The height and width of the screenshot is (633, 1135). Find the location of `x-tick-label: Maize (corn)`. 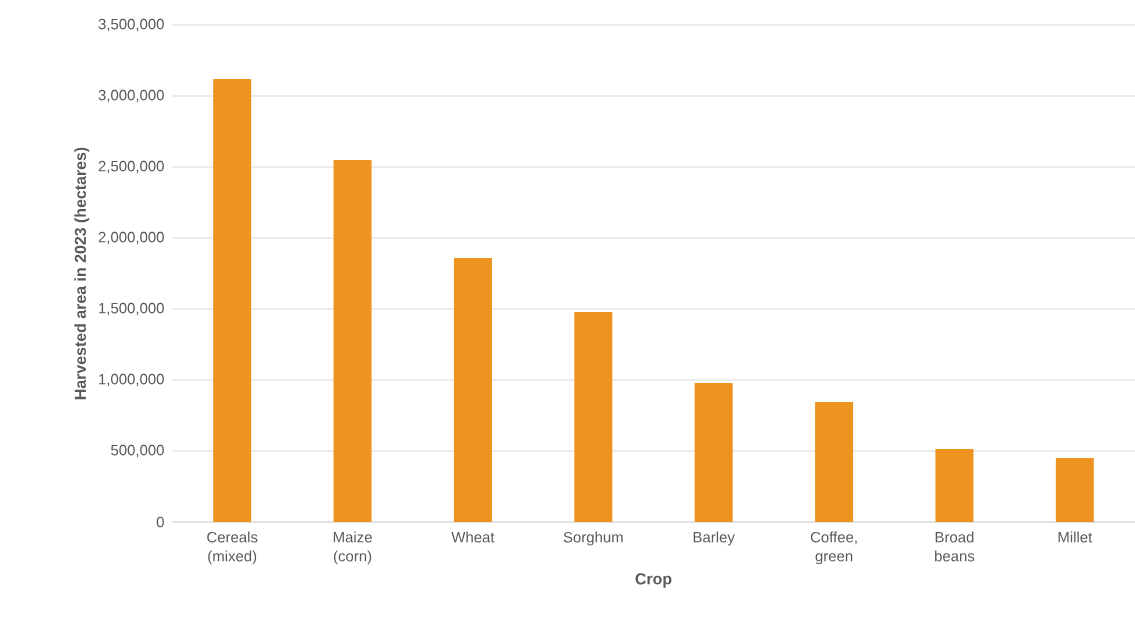

x-tick-label: Maize (corn) is located at coordinates (352, 548).